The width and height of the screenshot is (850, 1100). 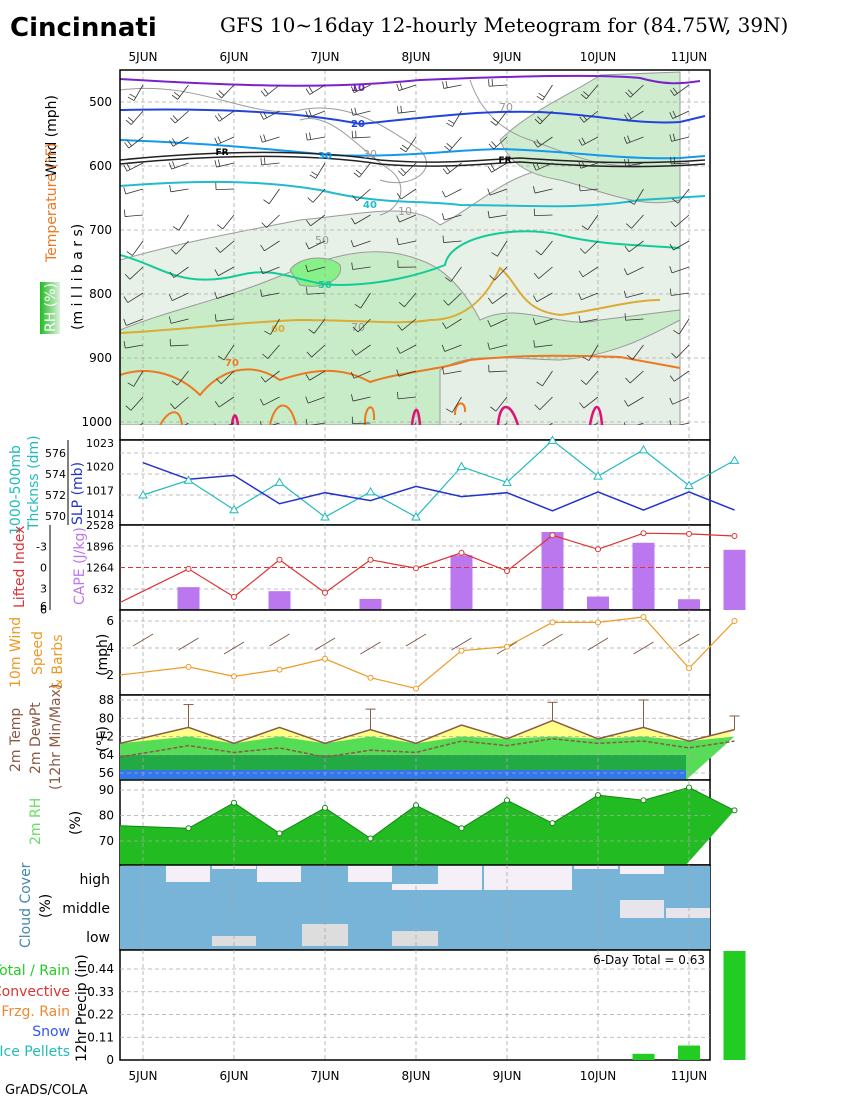 What do you see at coordinates (100, 1015) in the screenshot?
I see `precip-tick: 0.22` at bounding box center [100, 1015].